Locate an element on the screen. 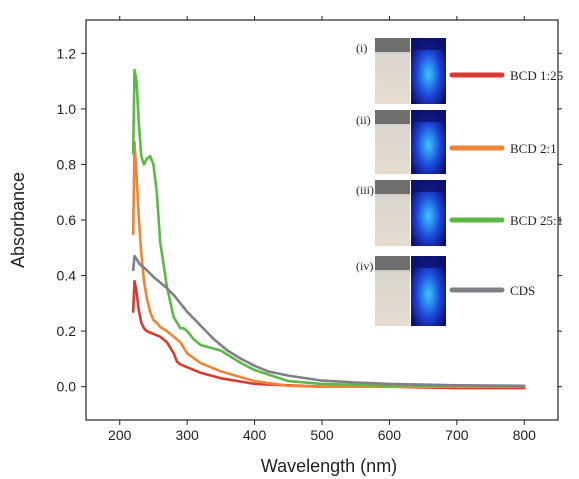 Image resolution: width=579 pixels, height=479 pixels. legend-label: BCD 1:25 is located at coordinates (536, 75).